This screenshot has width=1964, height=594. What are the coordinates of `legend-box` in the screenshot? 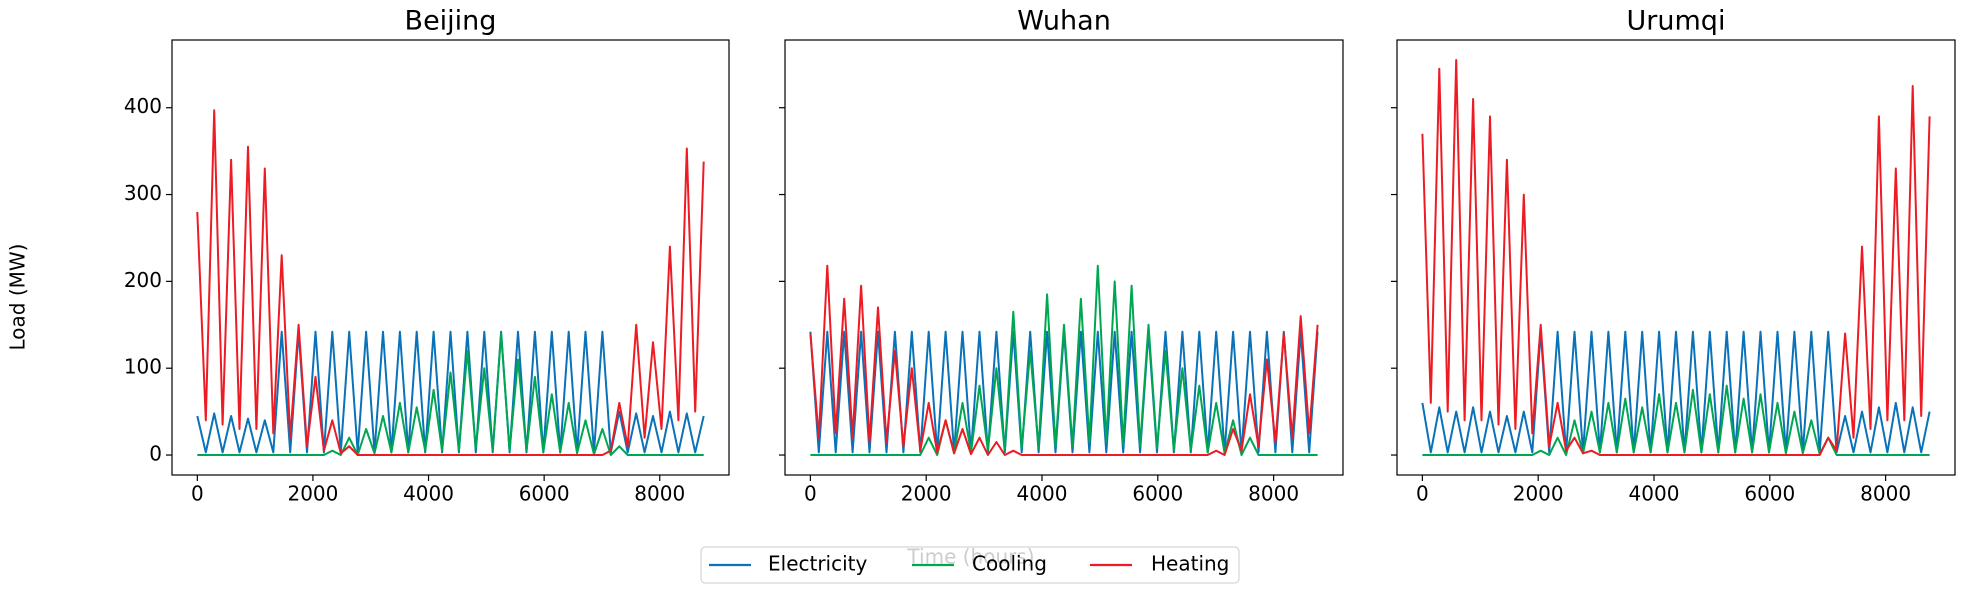 It's located at (970, 565).